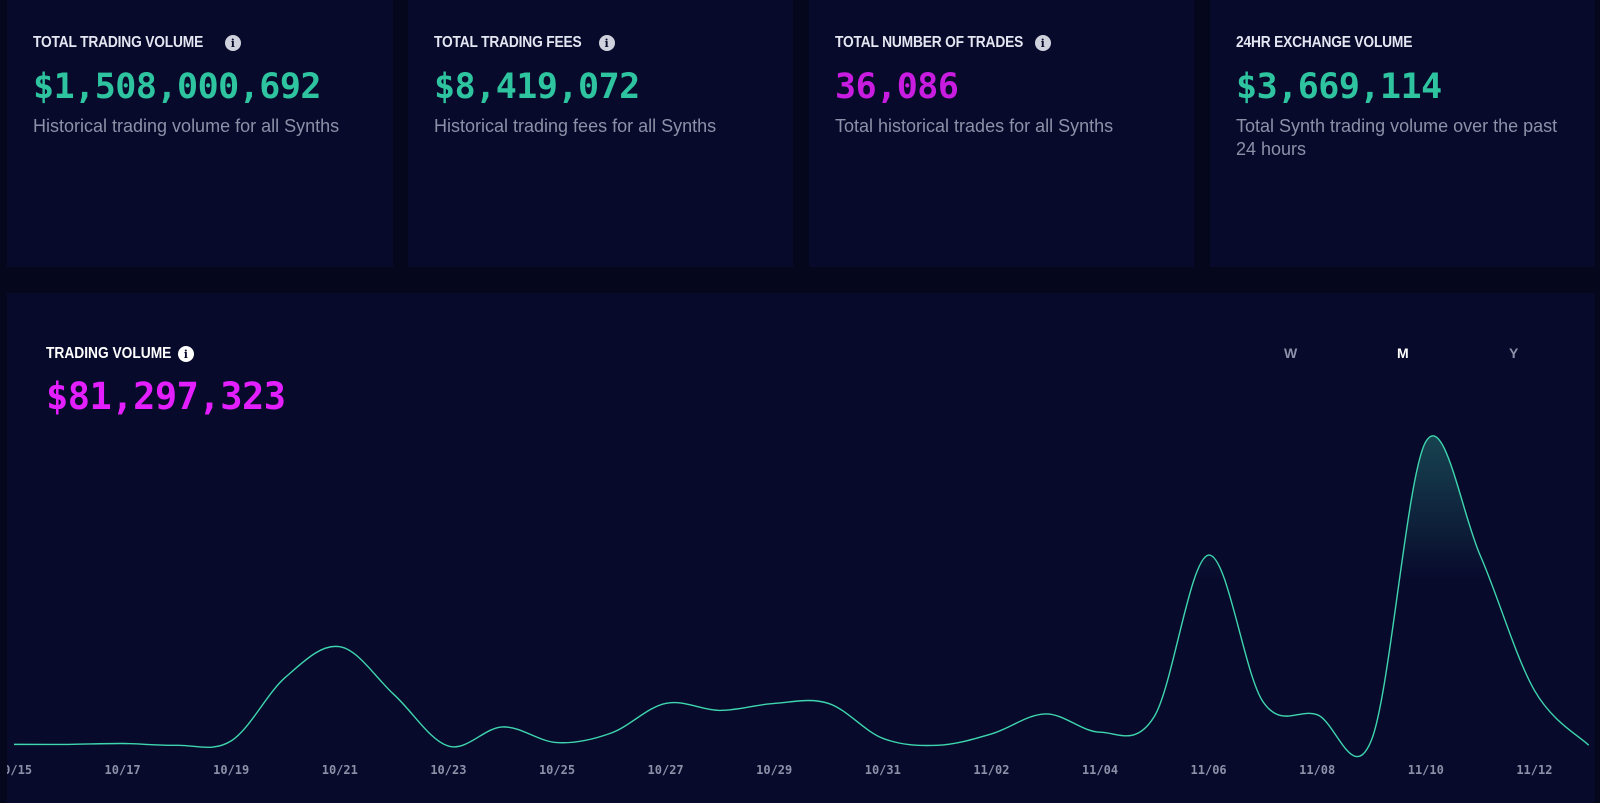  I want to click on card-description: Total historical trades for all Synths, so click(974, 126).